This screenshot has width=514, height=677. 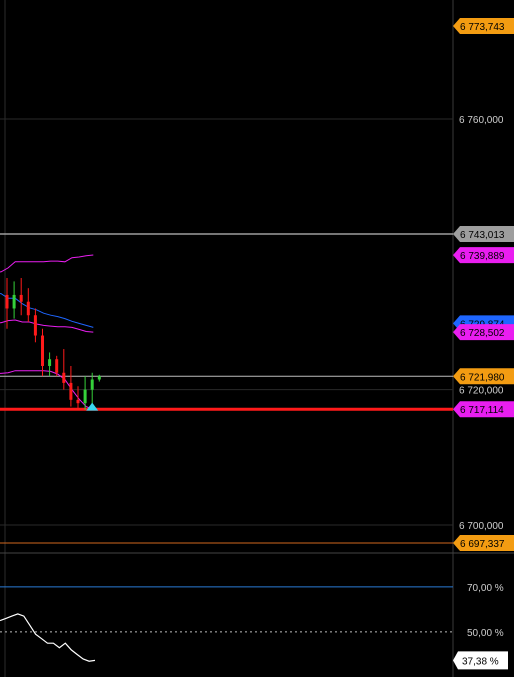 I want to click on price-tag: 6 773,743, so click(x=483, y=26).